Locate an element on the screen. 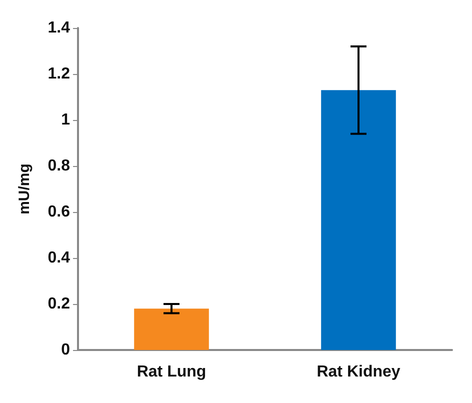 The width and height of the screenshot is (472, 403). y-tick-label: 0 is located at coordinates (65, 350).